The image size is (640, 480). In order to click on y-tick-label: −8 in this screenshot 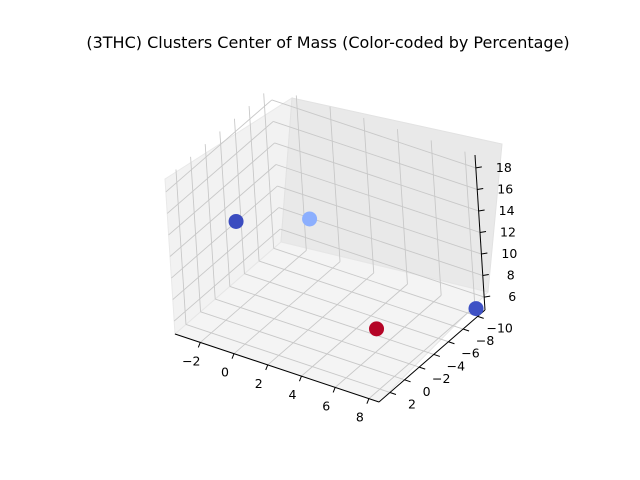, I will do `click(485, 340)`.